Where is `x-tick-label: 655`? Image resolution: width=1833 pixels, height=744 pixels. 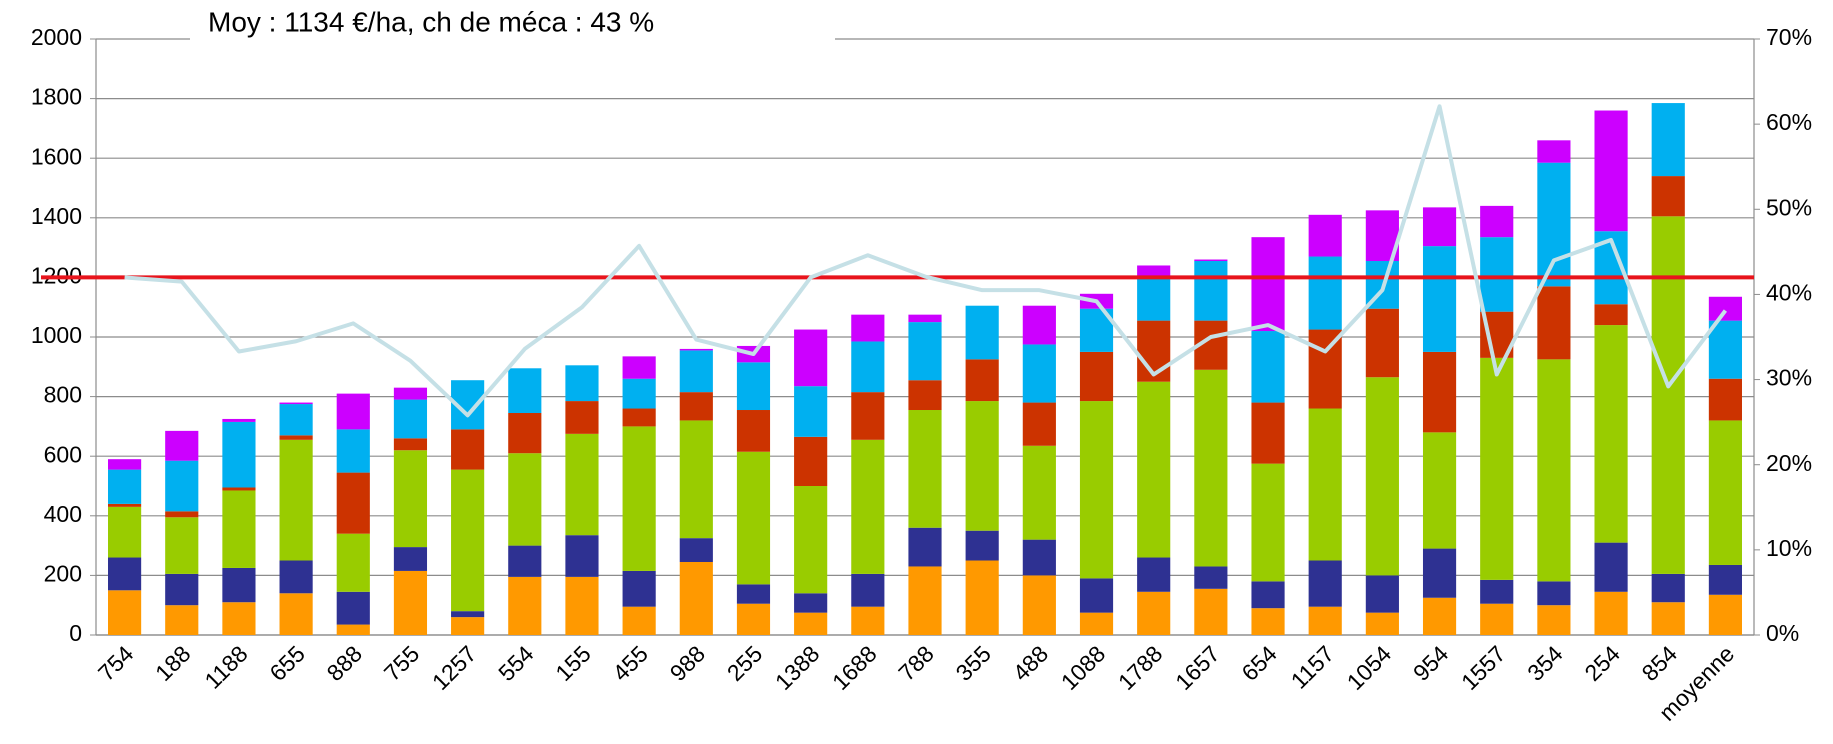
x-tick-label: 655 is located at coordinates (287, 663).